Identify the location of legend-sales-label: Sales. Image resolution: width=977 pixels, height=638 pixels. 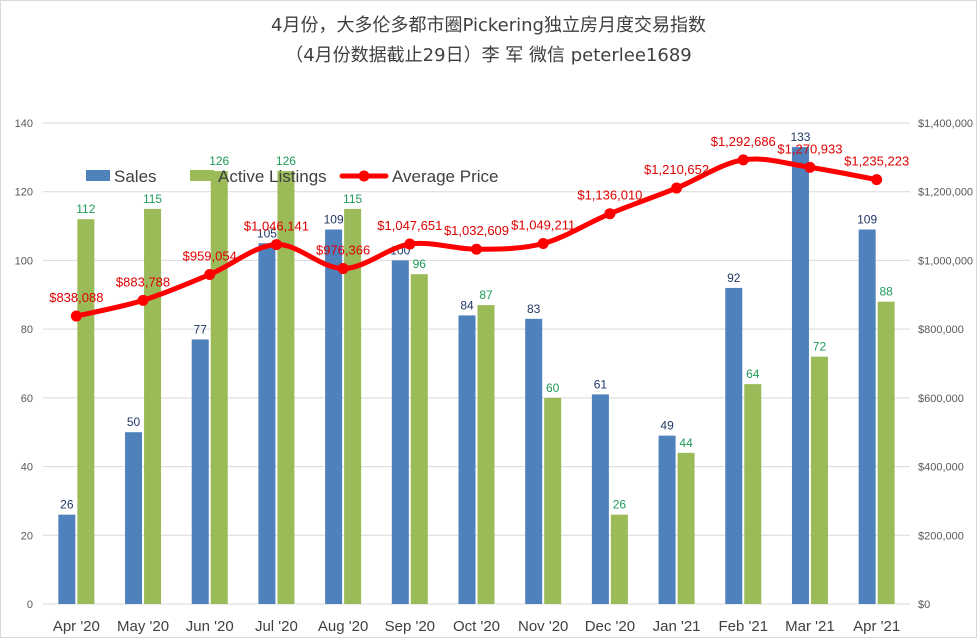
(135, 176).